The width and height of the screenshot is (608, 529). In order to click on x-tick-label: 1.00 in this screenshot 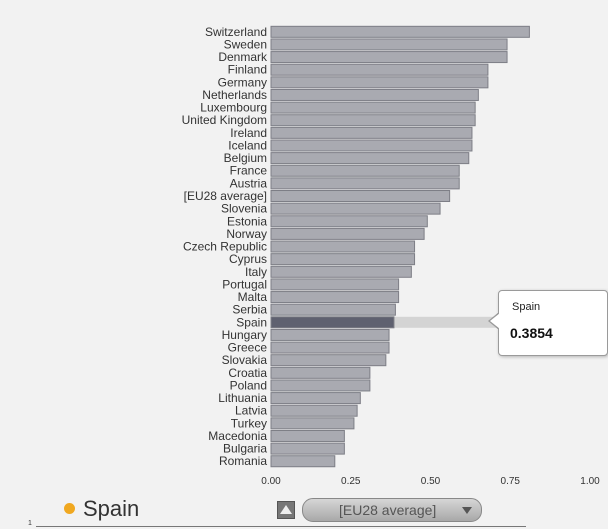, I will do `click(590, 481)`.